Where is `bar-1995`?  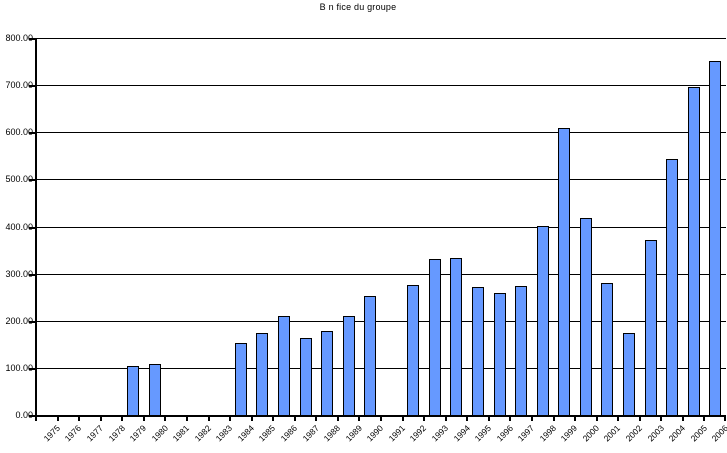 bar-1995 is located at coordinates (478, 351).